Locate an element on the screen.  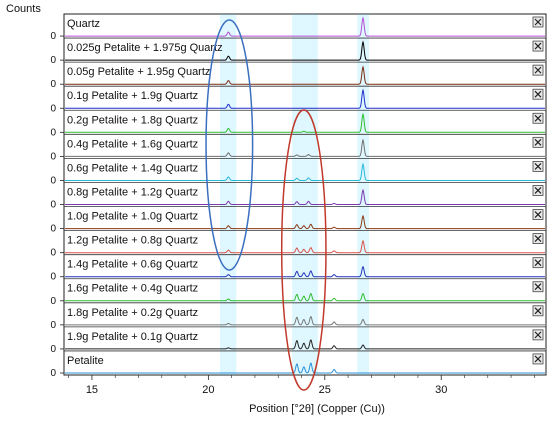
panel-13: 1.9g Petalite + 0.1g Quartz 0 is located at coordinates (298, 340).